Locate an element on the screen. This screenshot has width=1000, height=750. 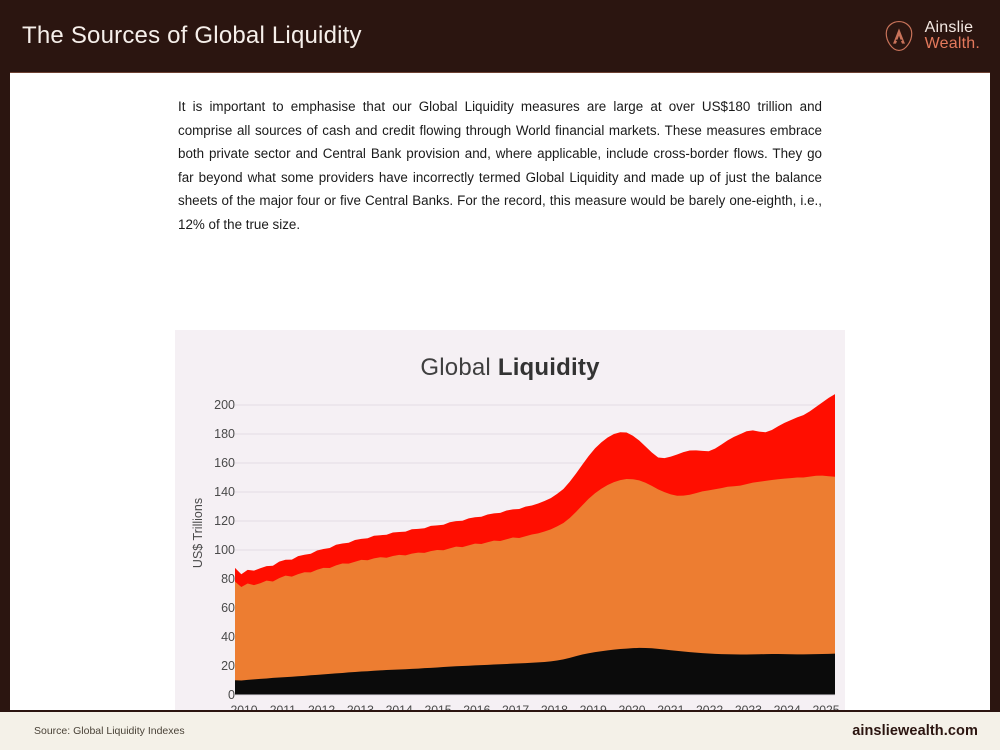
y-tick-label: 60 is located at coordinates (228, 608).